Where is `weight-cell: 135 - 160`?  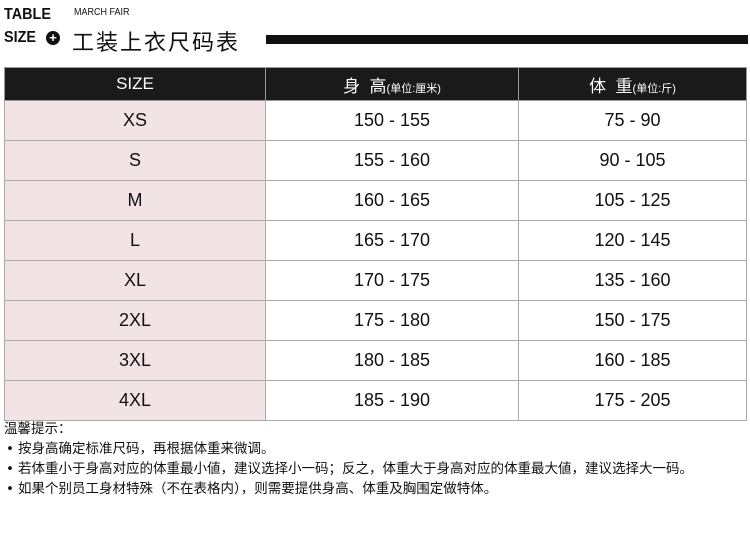
weight-cell: 135 - 160 is located at coordinates (632, 280).